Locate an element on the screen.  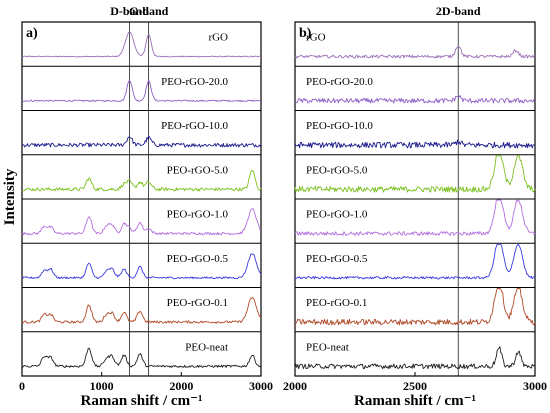
panel-label: b) is located at coordinates (305, 33).